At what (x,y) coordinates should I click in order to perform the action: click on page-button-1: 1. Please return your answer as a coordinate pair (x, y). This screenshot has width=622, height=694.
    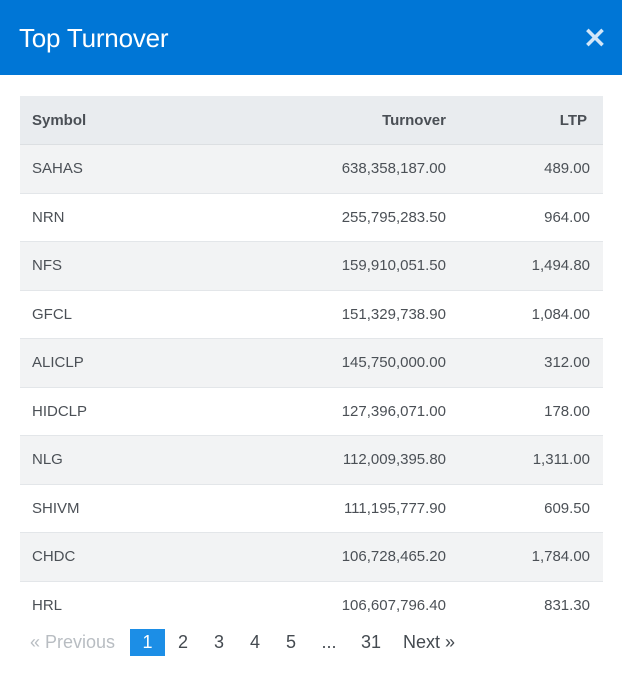
    Looking at the image, I should click on (147, 642).